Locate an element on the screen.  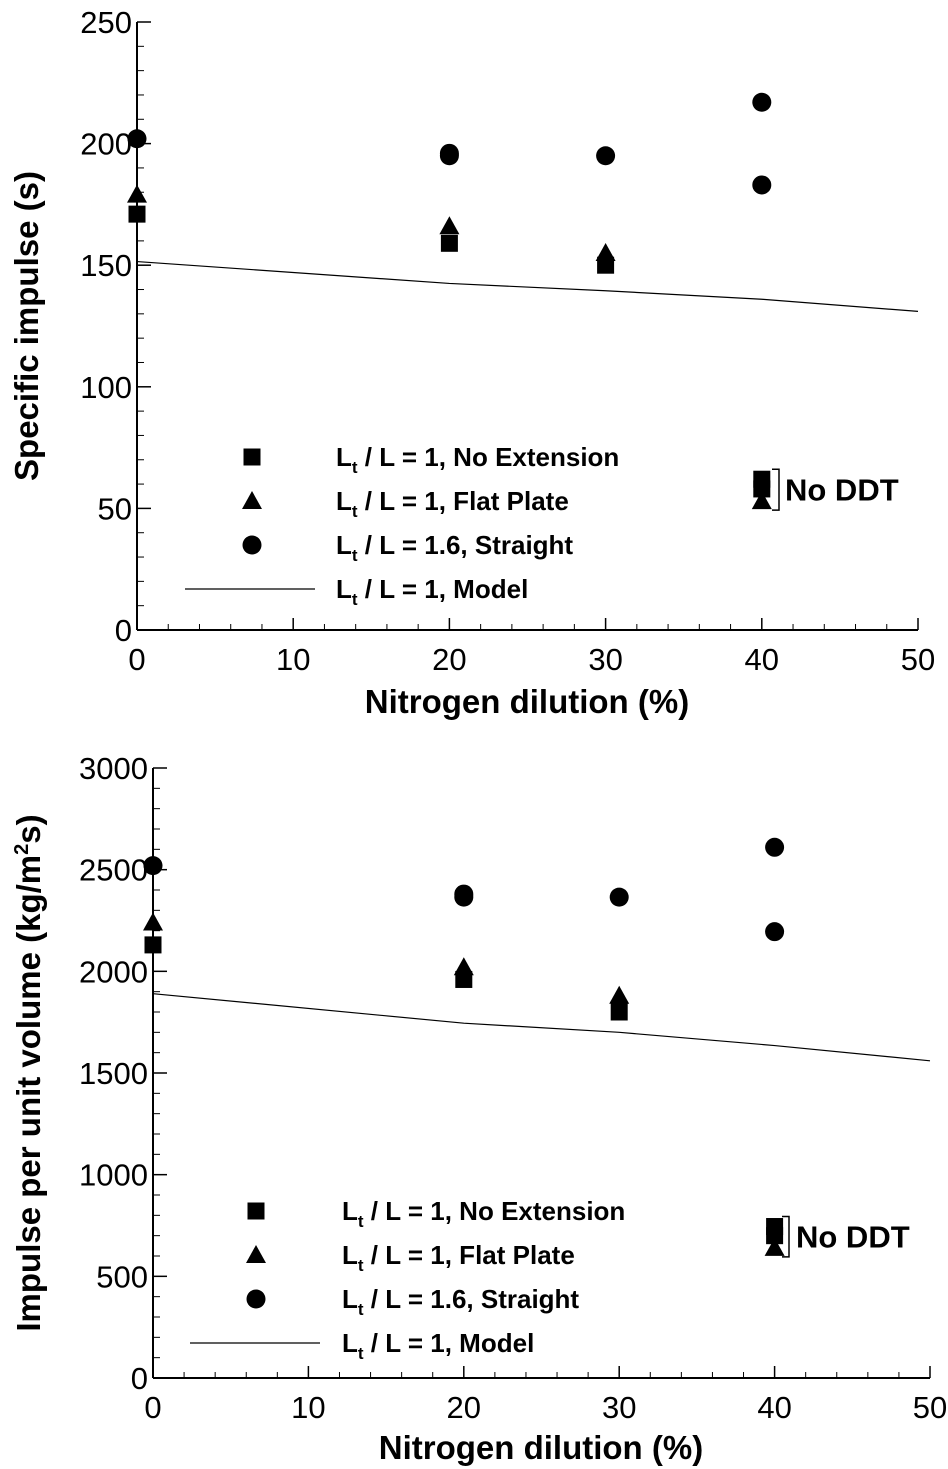
y-tick-label: 2500 is located at coordinates (113, 870).